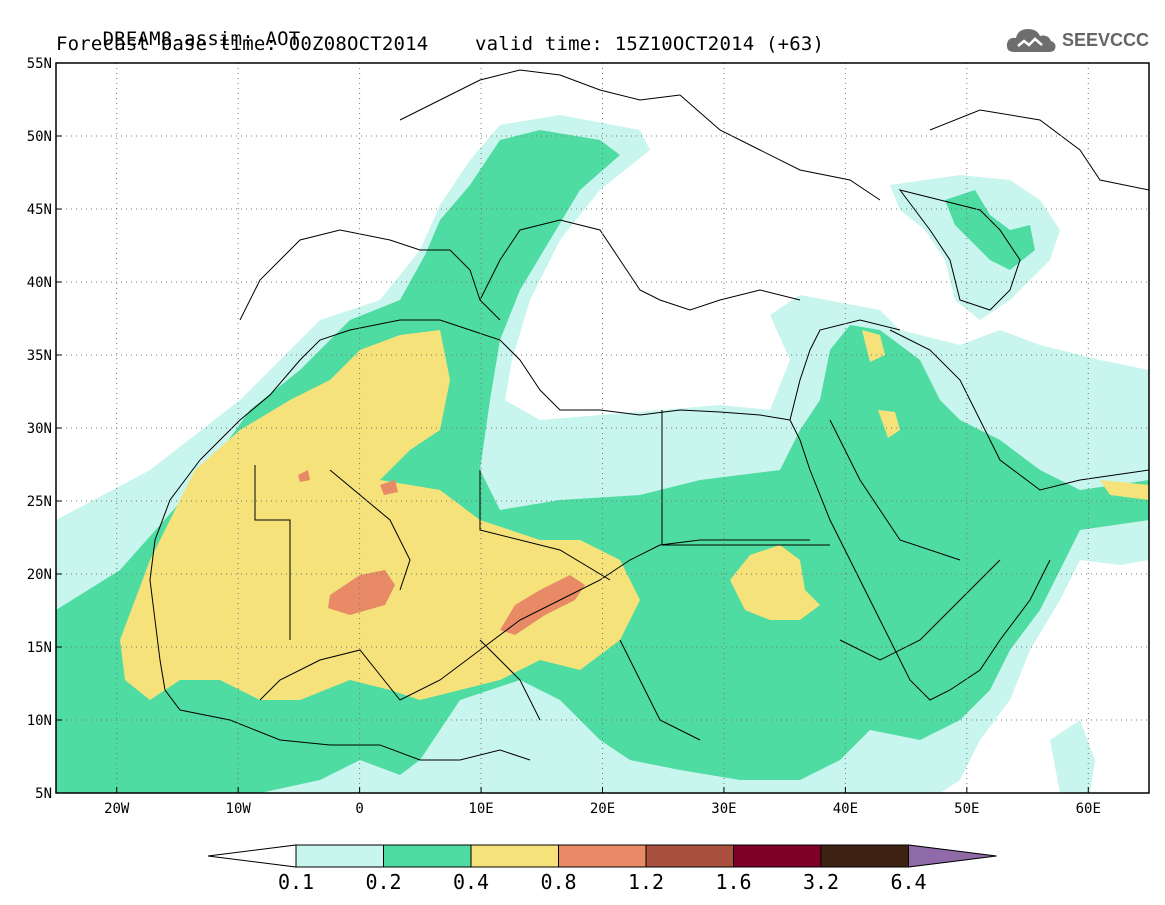 The image size is (1165, 905). What do you see at coordinates (908, 882) in the screenshot?
I see `colorbar-tick-label: 6.4` at bounding box center [908, 882].